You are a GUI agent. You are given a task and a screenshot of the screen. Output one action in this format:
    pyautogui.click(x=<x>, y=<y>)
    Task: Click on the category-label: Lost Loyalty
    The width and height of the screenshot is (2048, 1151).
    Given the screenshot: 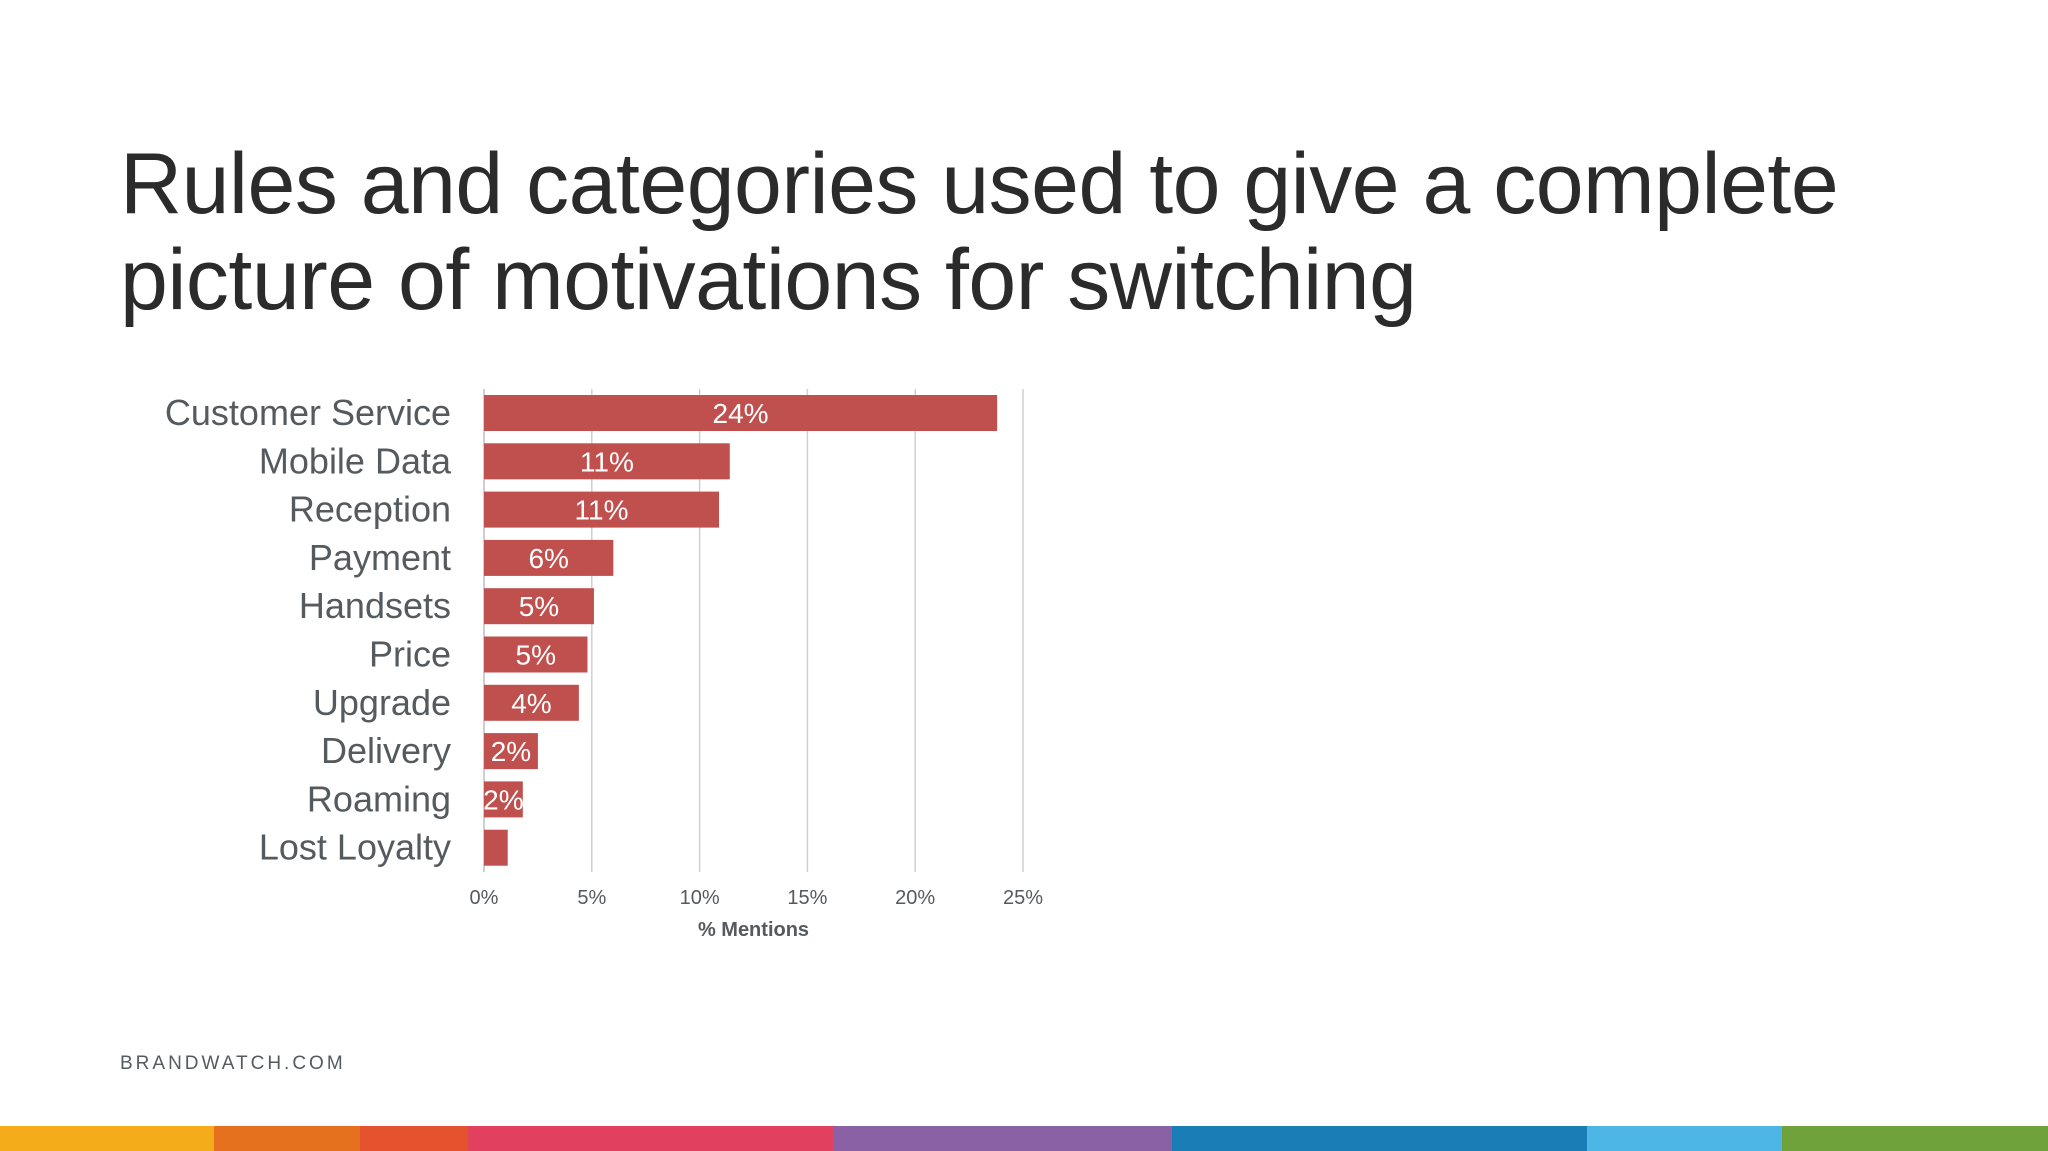 What is the action you would take?
    pyautogui.click(x=355, y=847)
    